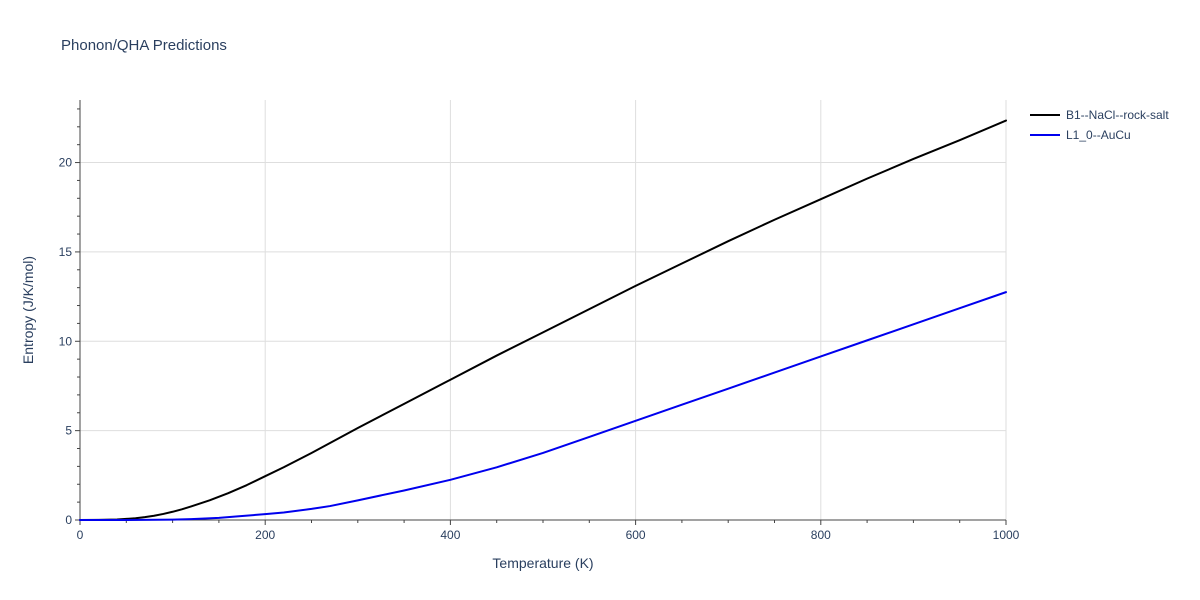  I want to click on x-tick-label: 200, so click(265, 535).